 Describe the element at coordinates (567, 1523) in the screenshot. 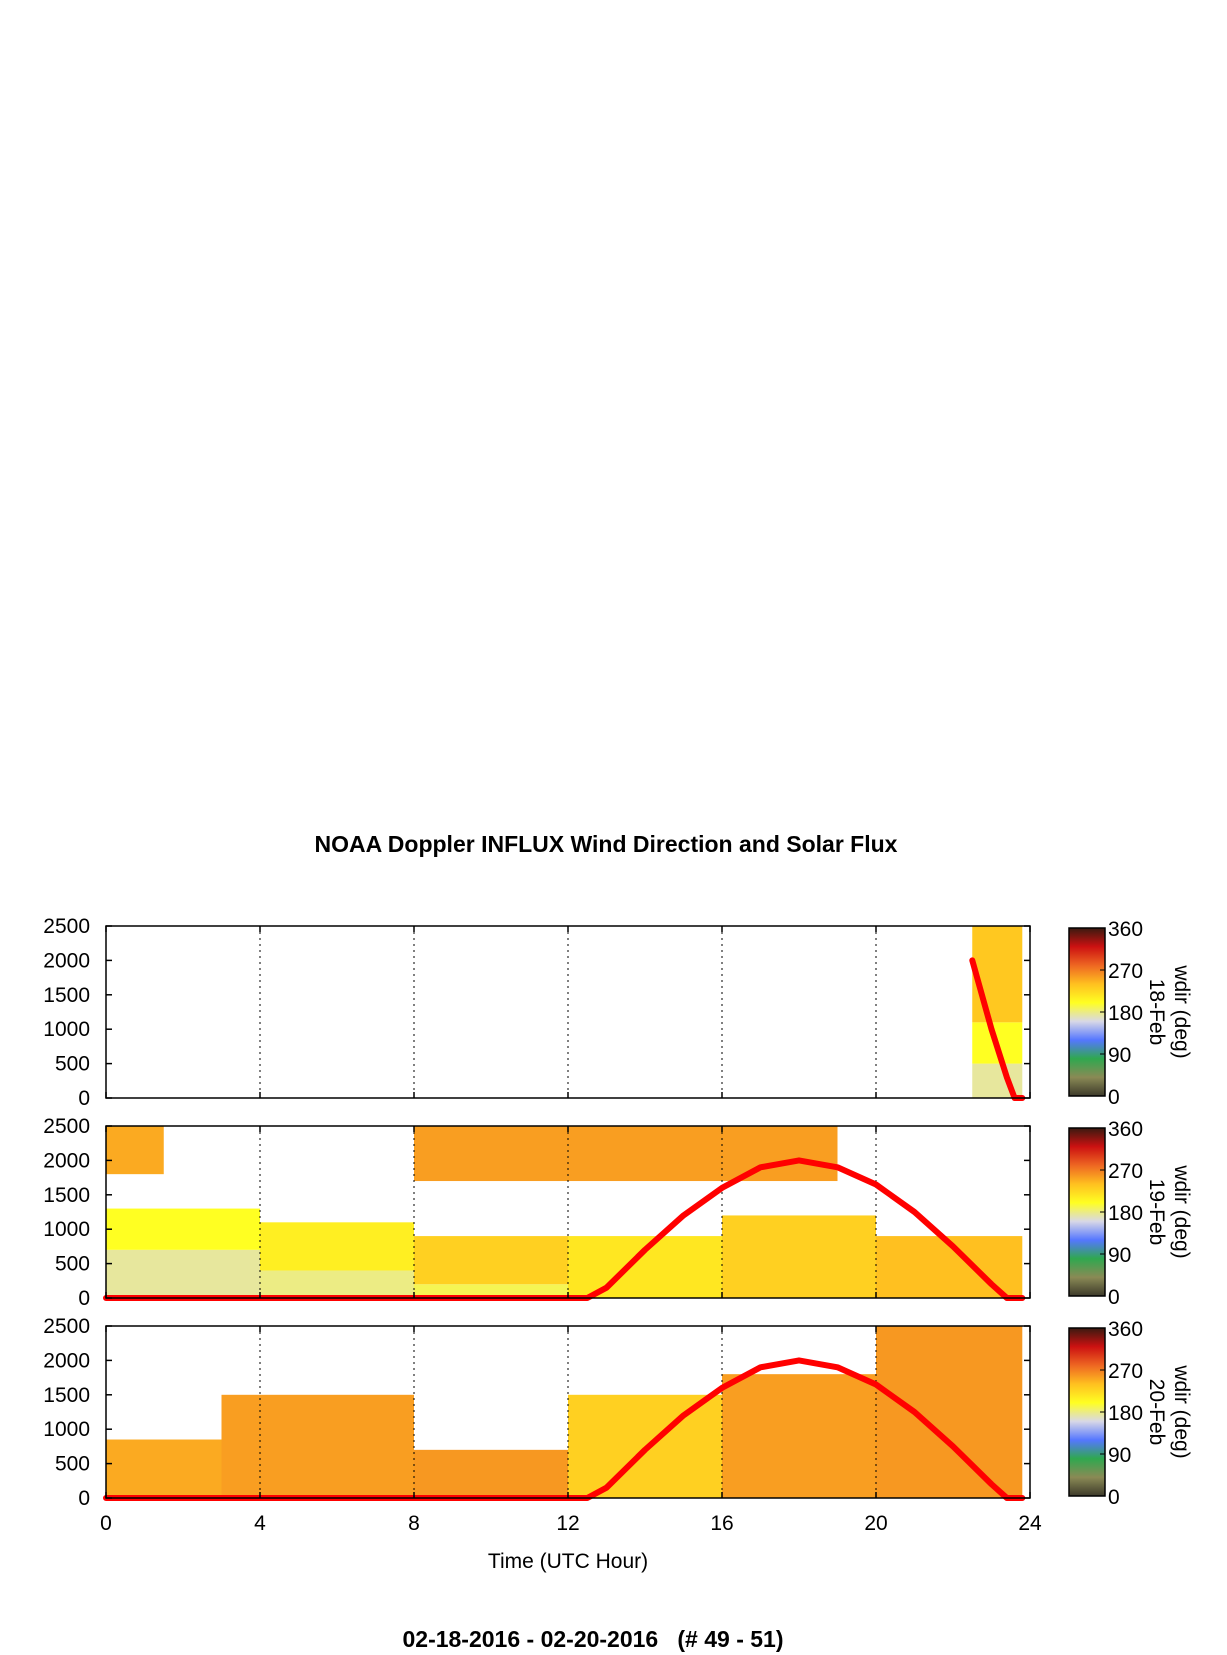

I see `x-tick-label: 12` at that location.